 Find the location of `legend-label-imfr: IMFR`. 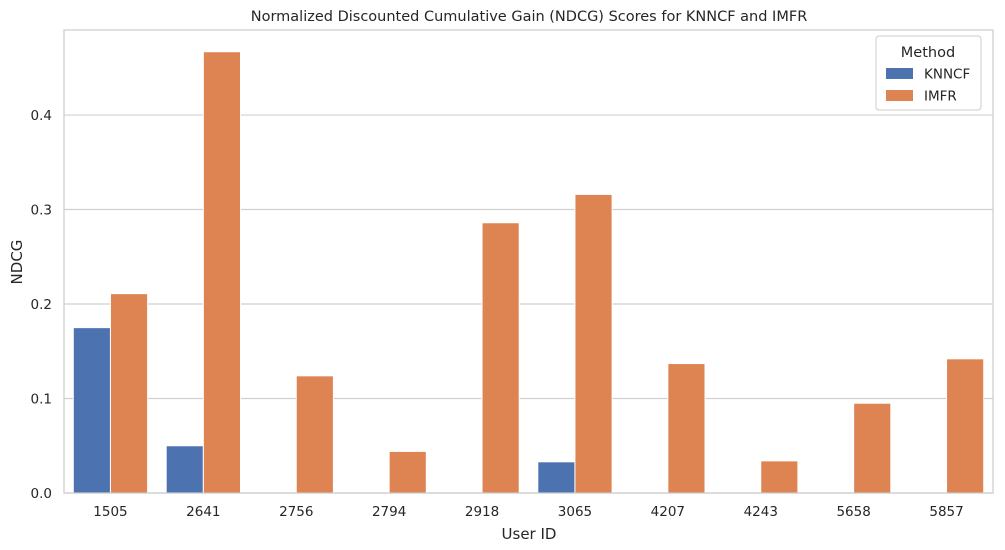

legend-label-imfr: IMFR is located at coordinates (940, 97).